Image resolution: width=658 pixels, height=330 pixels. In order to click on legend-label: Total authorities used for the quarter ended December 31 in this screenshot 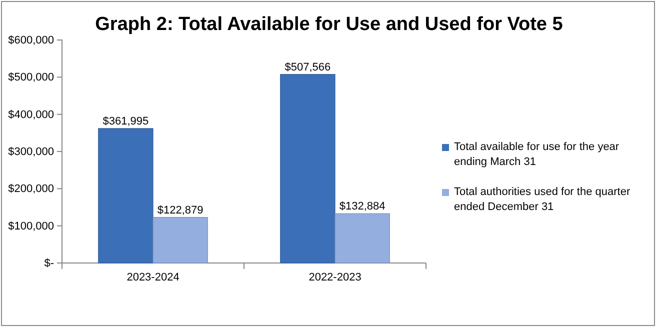, I will do `click(542, 199)`.